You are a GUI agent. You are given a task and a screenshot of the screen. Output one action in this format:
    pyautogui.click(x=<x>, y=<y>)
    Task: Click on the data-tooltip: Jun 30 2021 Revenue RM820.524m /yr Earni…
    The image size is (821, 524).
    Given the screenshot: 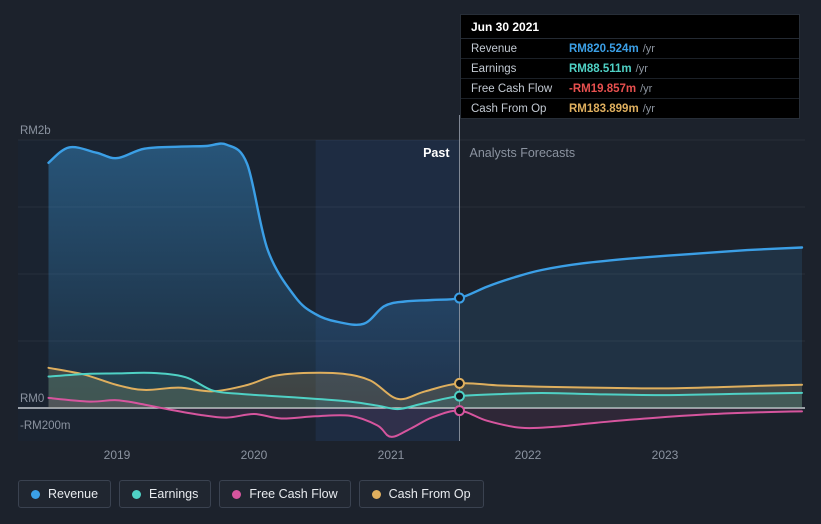 What is the action you would take?
    pyautogui.click(x=630, y=66)
    